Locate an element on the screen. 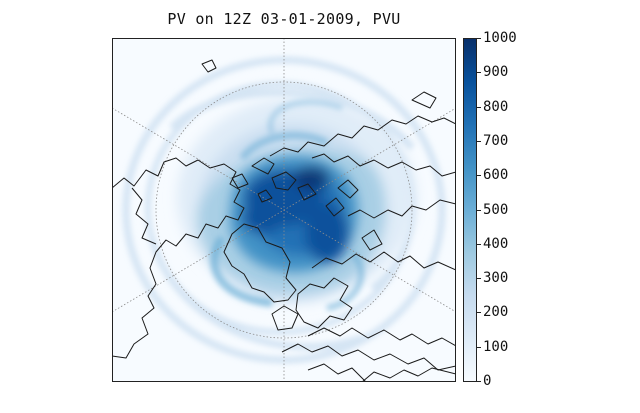 Image resolution: width=640 pixels, height=413 pixels. colorbar-tick-label: 900 is located at coordinates (496, 72).